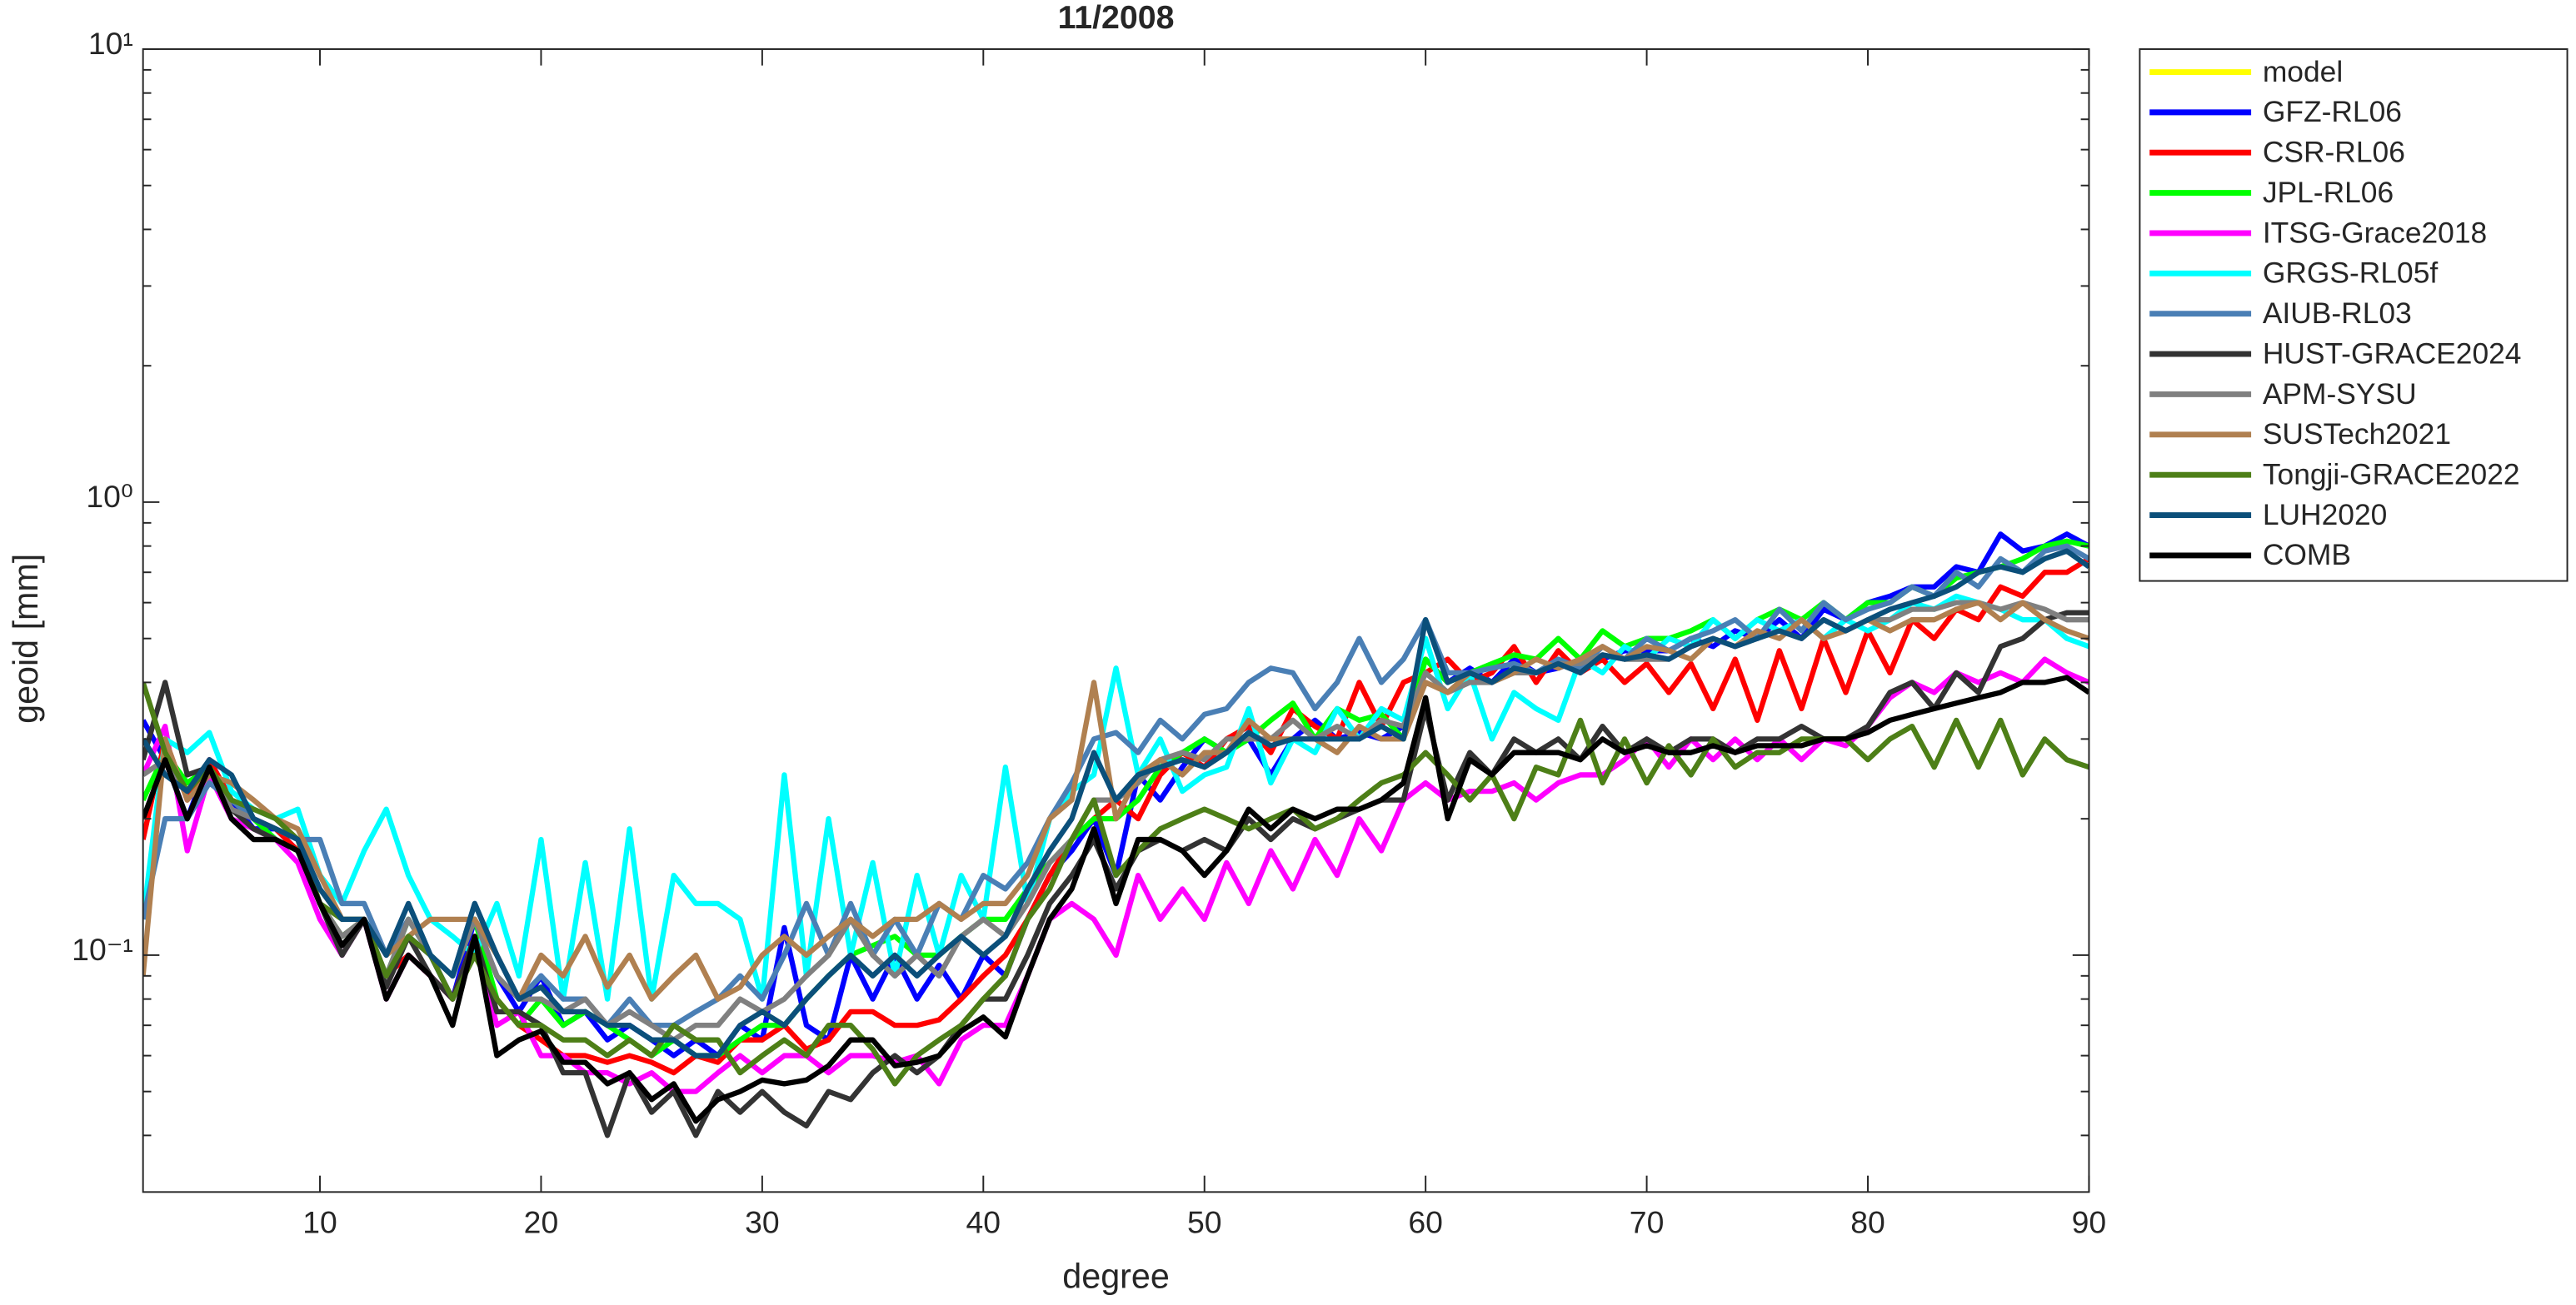  What do you see at coordinates (2334, 153) in the screenshot?
I see `legend-label: CSR-RL06` at bounding box center [2334, 153].